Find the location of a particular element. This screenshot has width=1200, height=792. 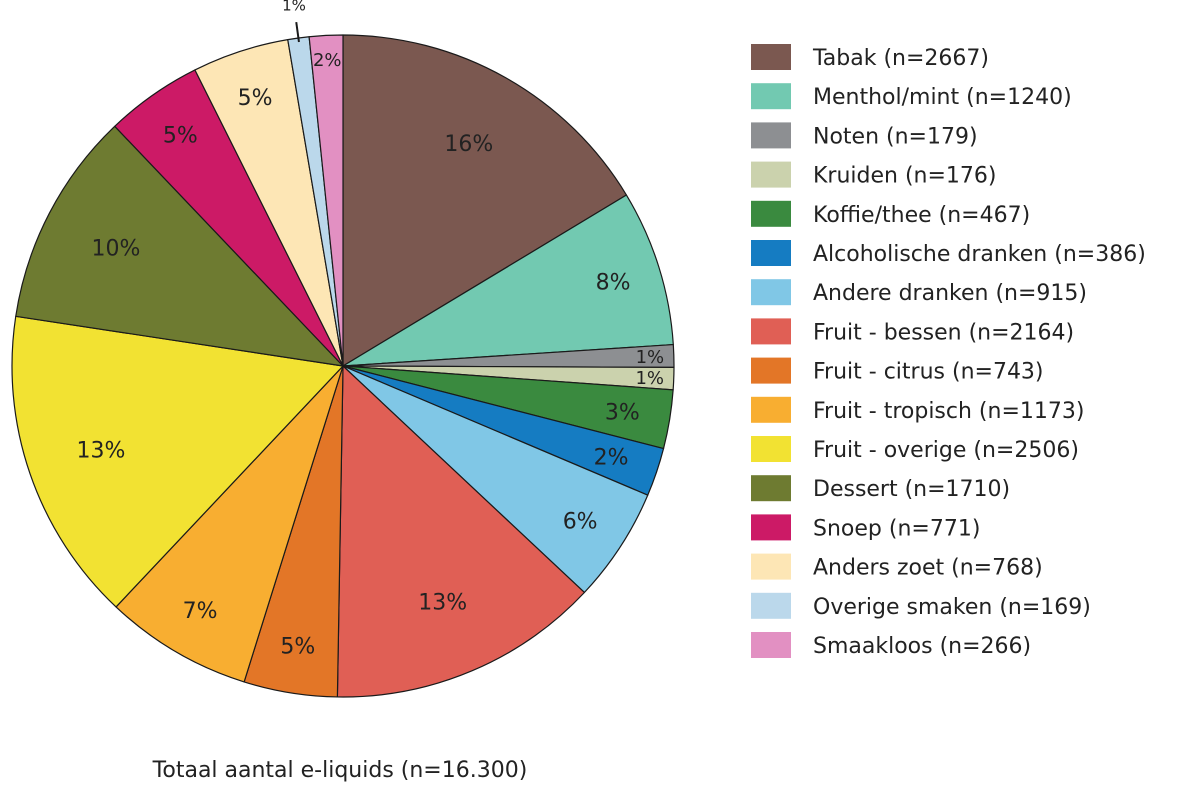

legend-item-5: Koffie/thee (n=467) is located at coordinates (890, 214).